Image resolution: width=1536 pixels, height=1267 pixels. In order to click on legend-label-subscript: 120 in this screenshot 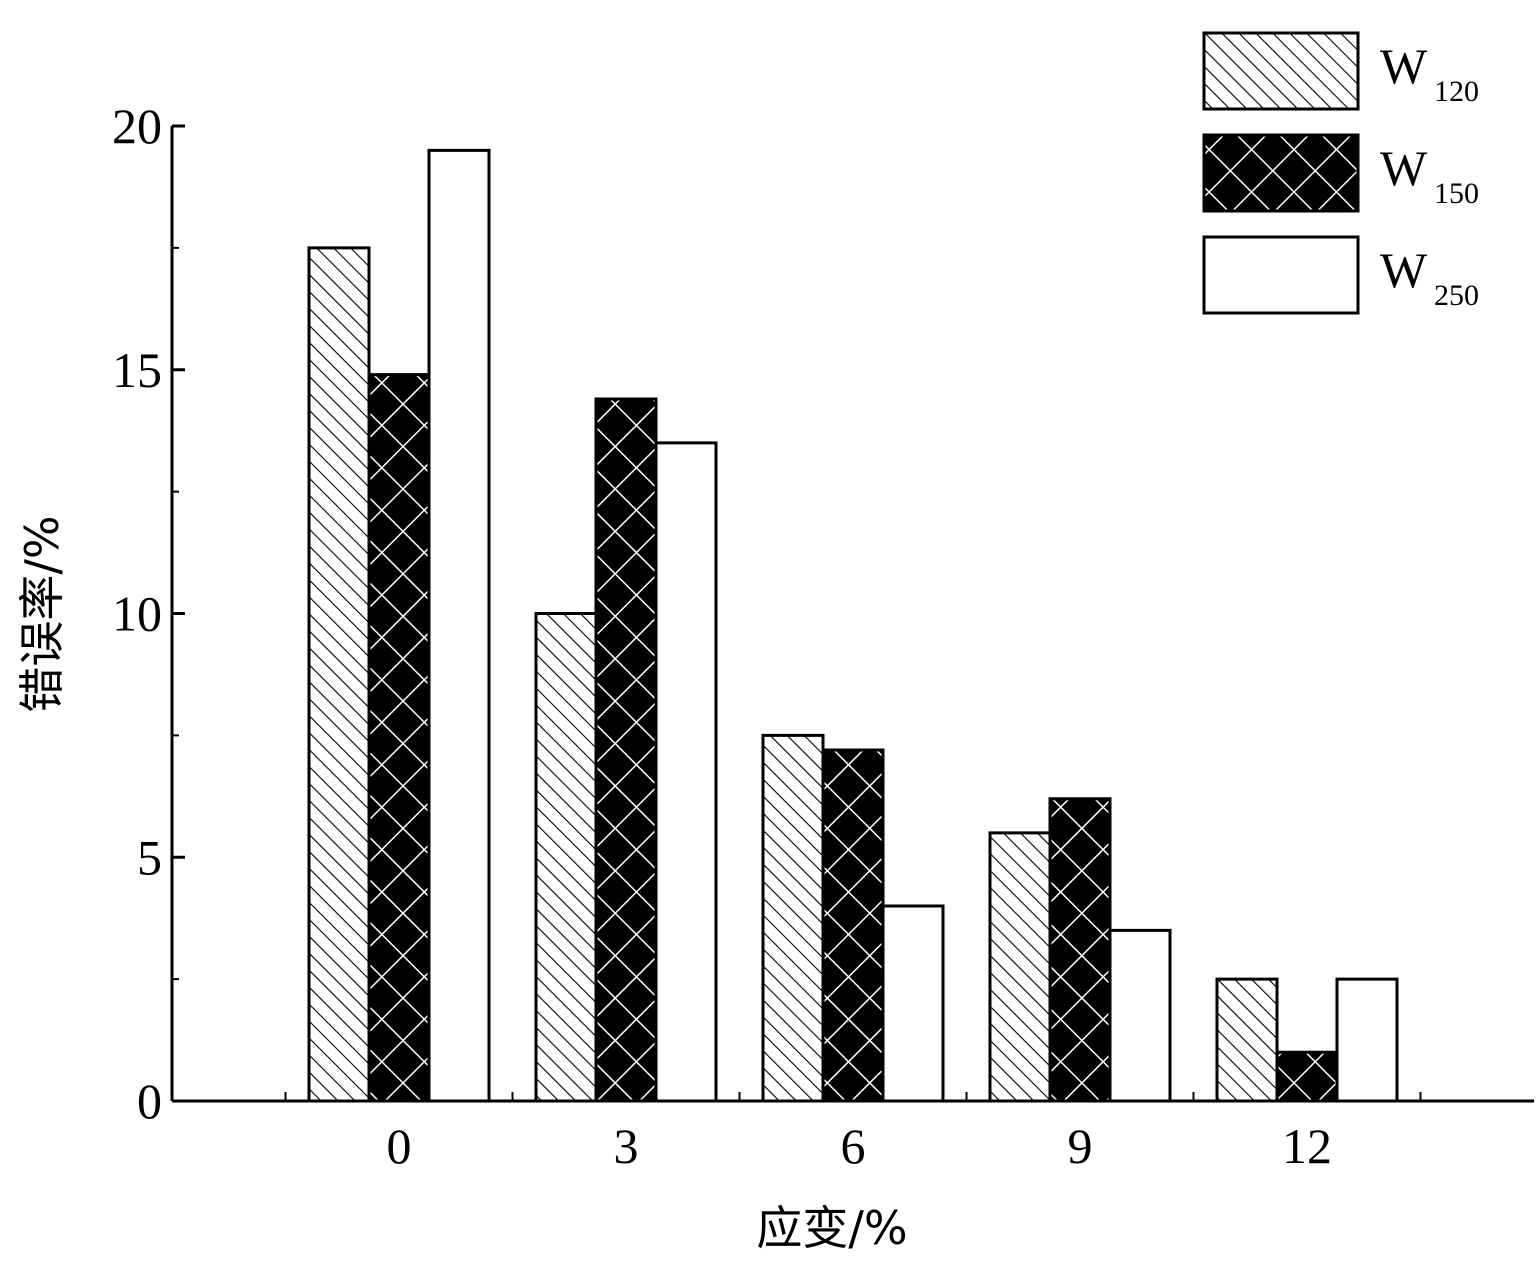, I will do `click(1456, 91)`.